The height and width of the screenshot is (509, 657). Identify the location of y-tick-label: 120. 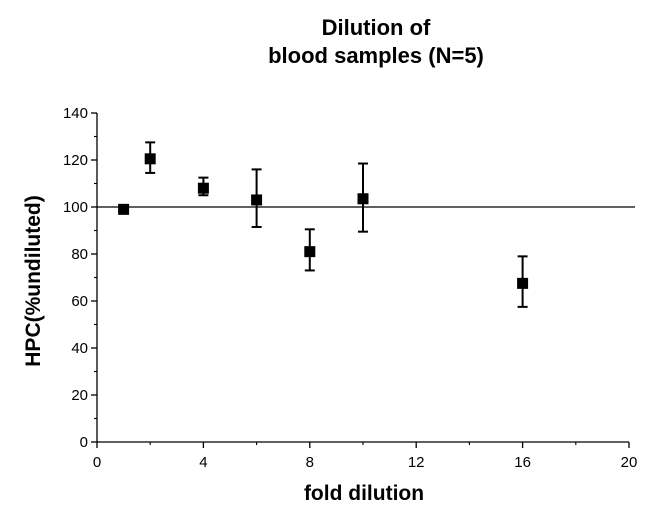
(75, 160).